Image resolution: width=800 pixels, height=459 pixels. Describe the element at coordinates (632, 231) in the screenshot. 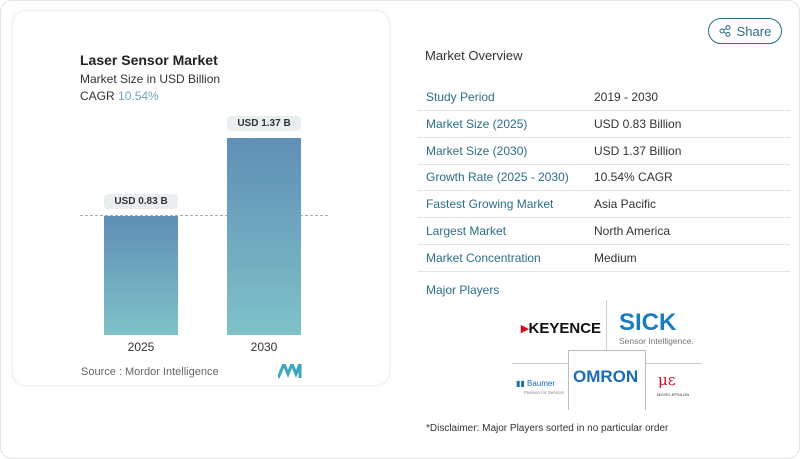

I see `row-value: North America` at that location.